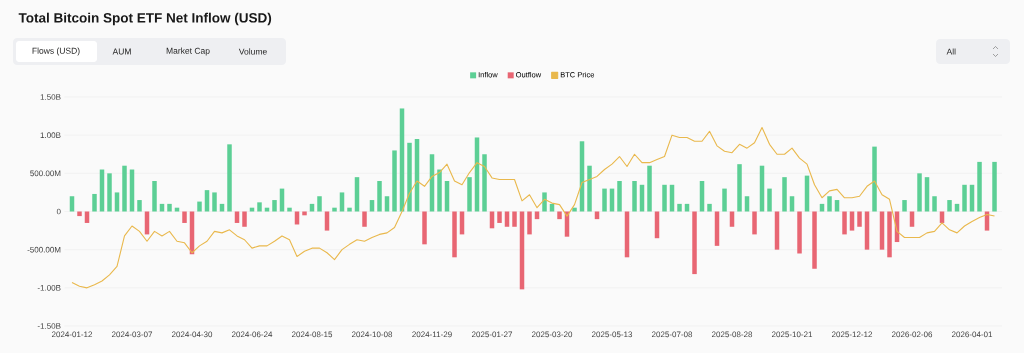 This screenshot has width=1024, height=353. What do you see at coordinates (121, 51) in the screenshot?
I see `text: AUM` at bounding box center [121, 51].